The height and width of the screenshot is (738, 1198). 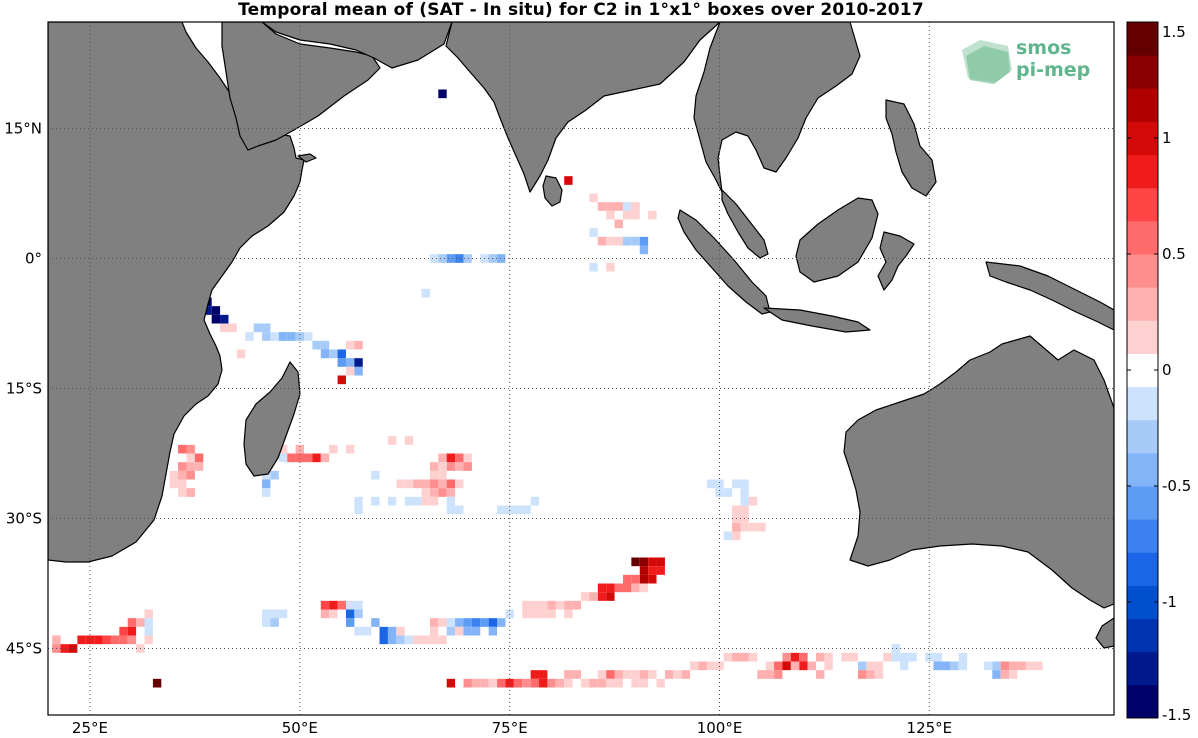 I want to click on colorbar-tick-label: 1.5, so click(x=1174, y=32).